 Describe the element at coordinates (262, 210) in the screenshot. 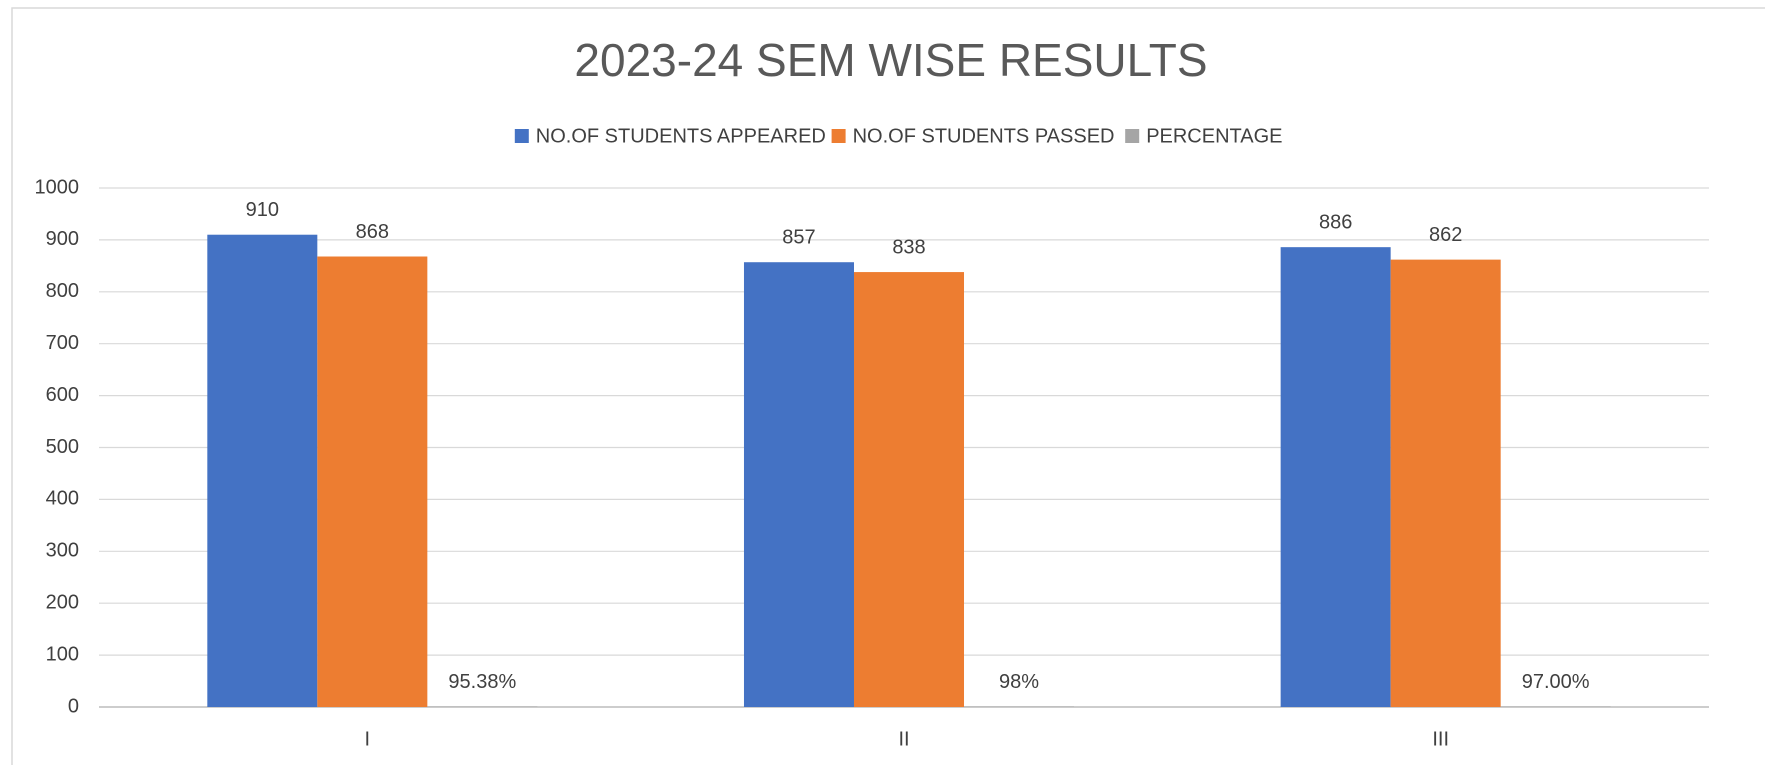

I see `data-label: 910` at that location.